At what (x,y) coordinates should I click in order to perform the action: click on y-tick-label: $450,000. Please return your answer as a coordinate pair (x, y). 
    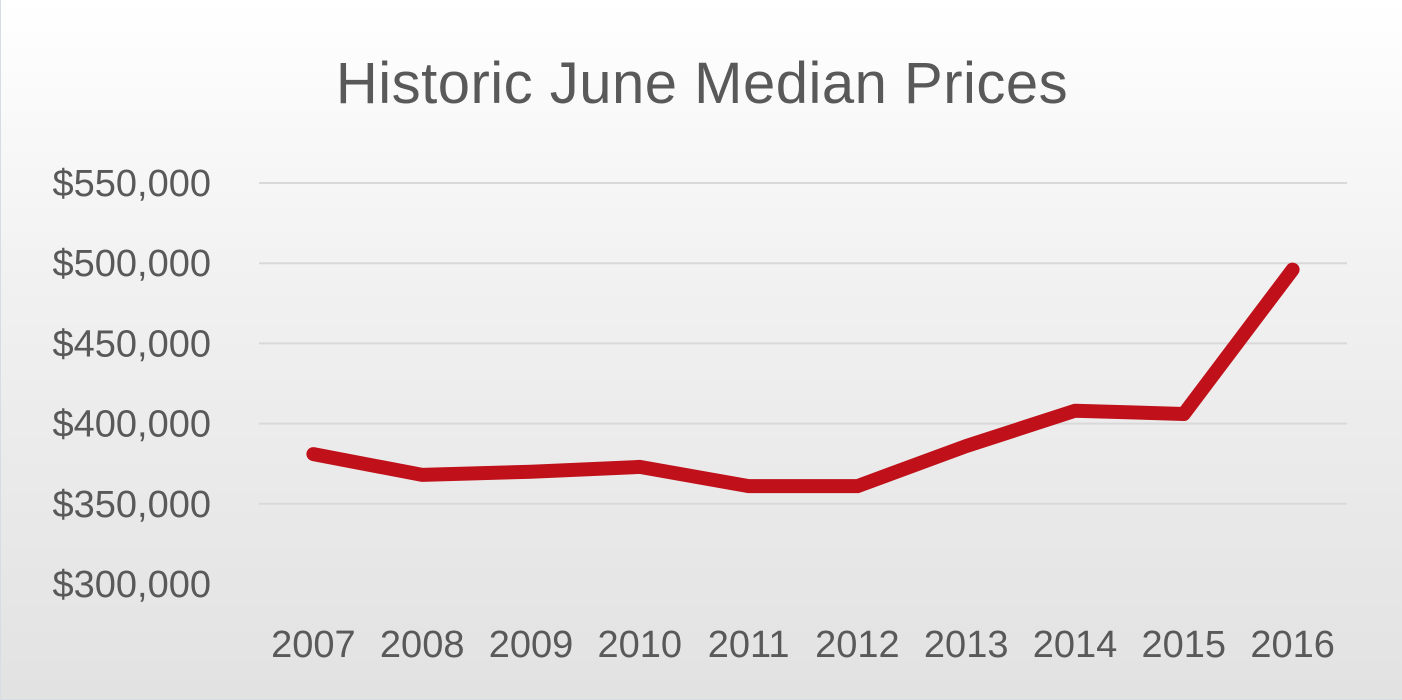
    Looking at the image, I should click on (132, 344).